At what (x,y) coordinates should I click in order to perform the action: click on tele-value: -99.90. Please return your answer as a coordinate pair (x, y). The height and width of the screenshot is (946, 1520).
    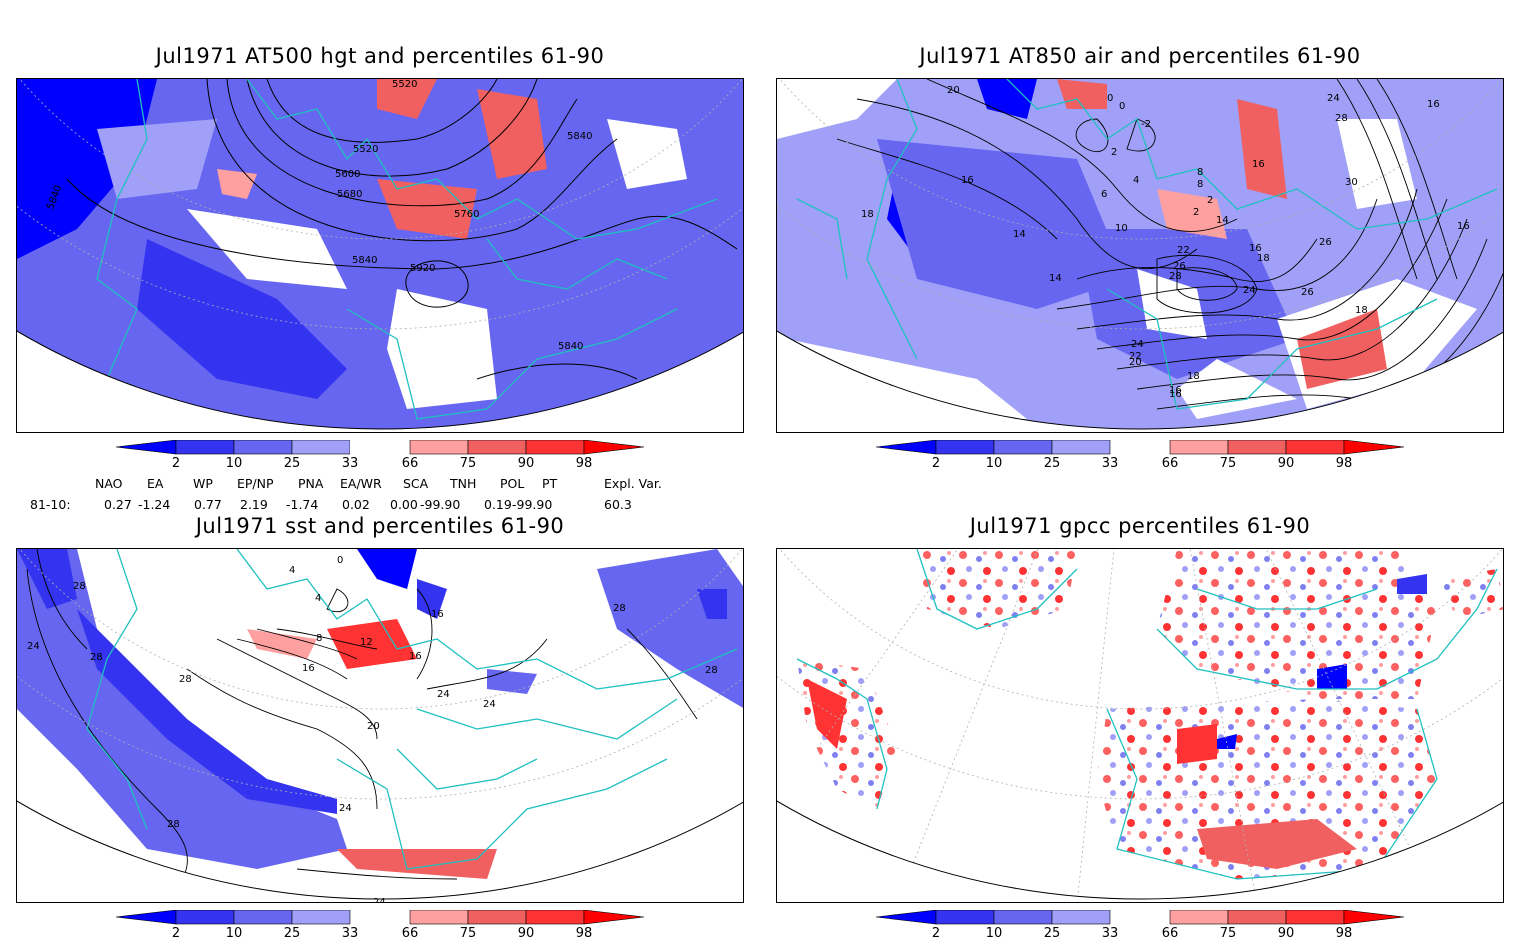
    Looking at the image, I should click on (532, 504).